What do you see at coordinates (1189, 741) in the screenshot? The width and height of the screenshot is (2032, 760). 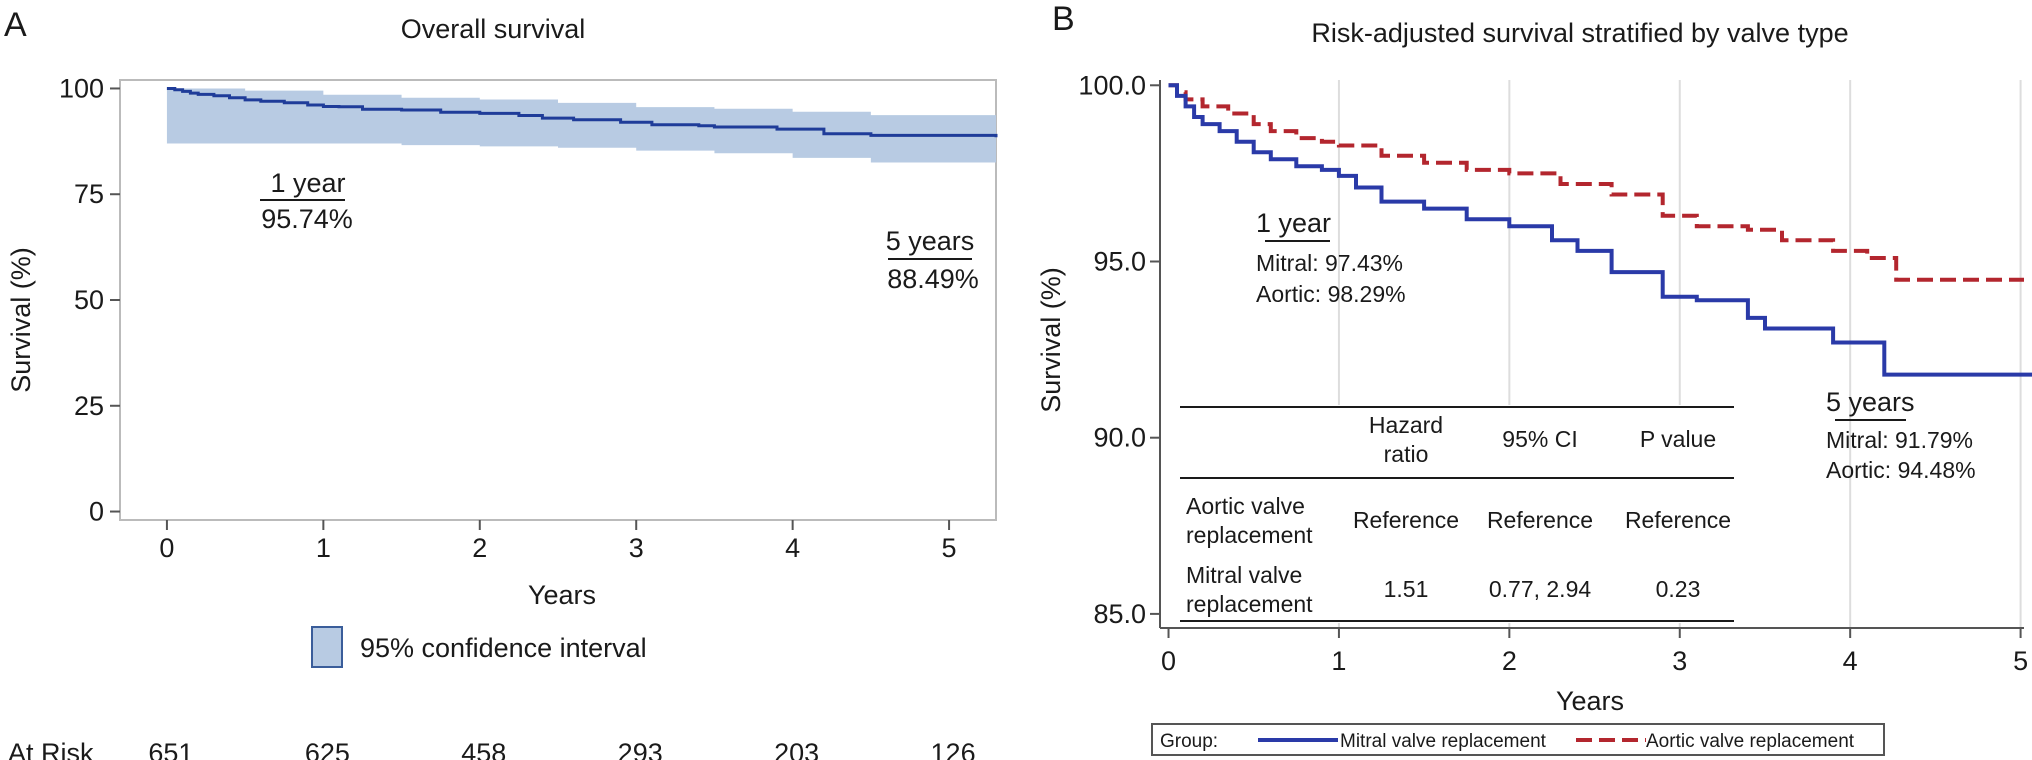 I see `legend-group-label: Group:` at bounding box center [1189, 741].